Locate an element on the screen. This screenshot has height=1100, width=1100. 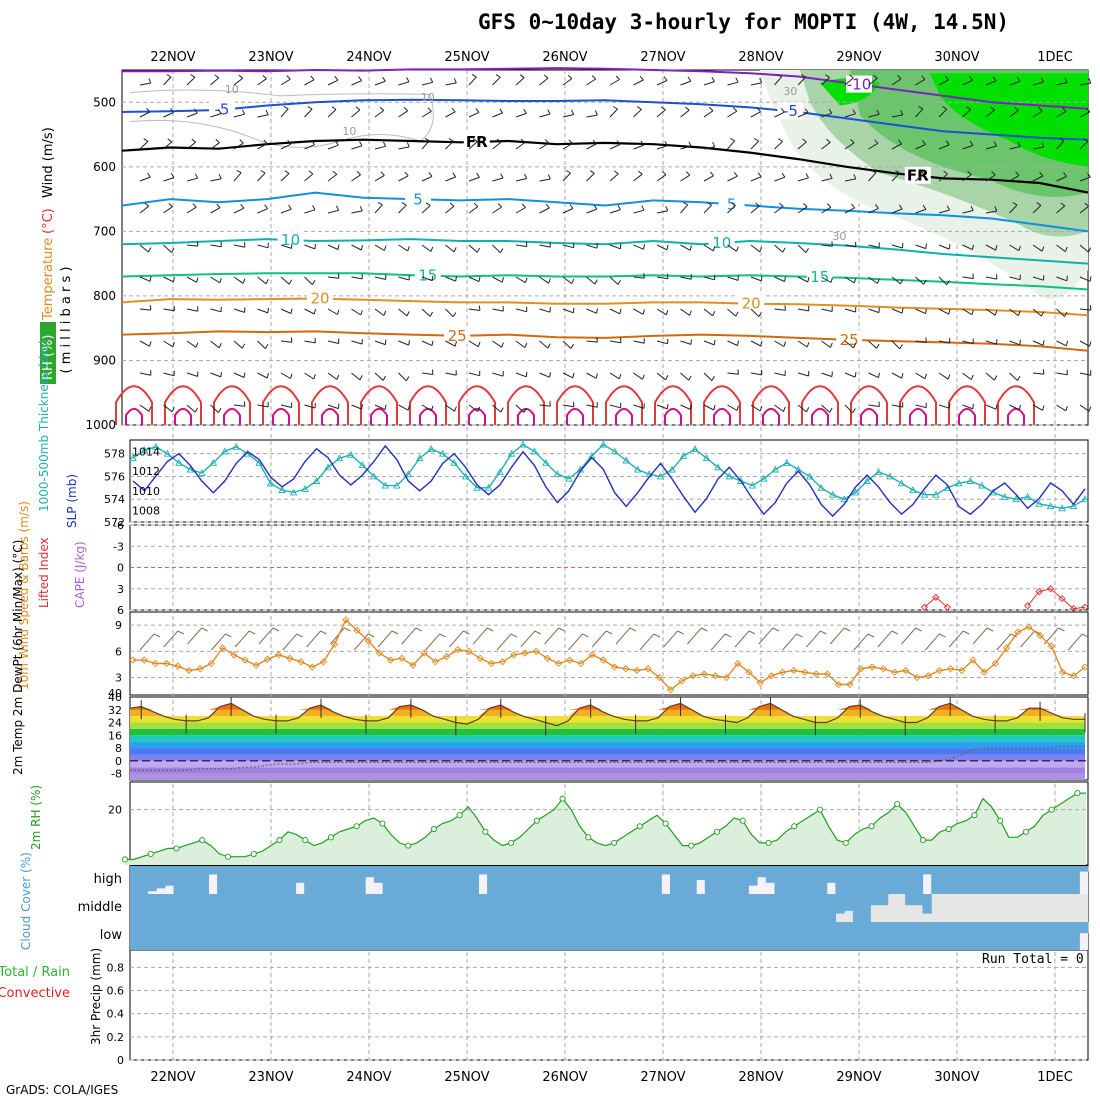
wind-tick-label: 6 is located at coordinates (118, 651).